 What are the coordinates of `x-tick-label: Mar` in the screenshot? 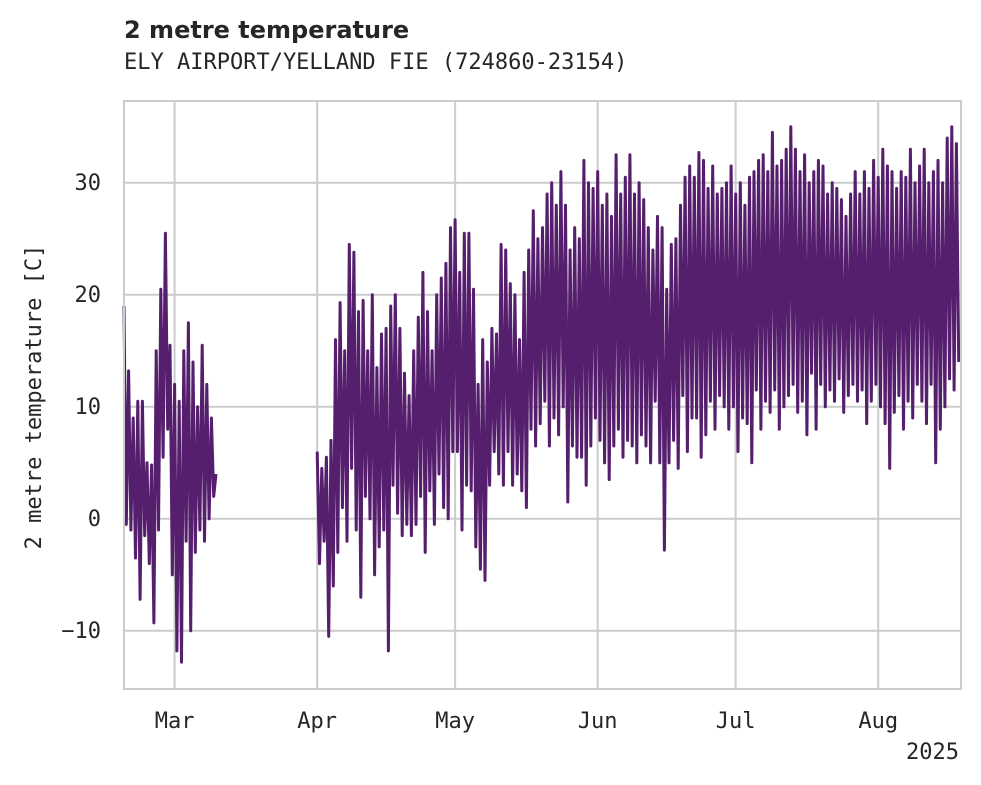 It's located at (175, 721).